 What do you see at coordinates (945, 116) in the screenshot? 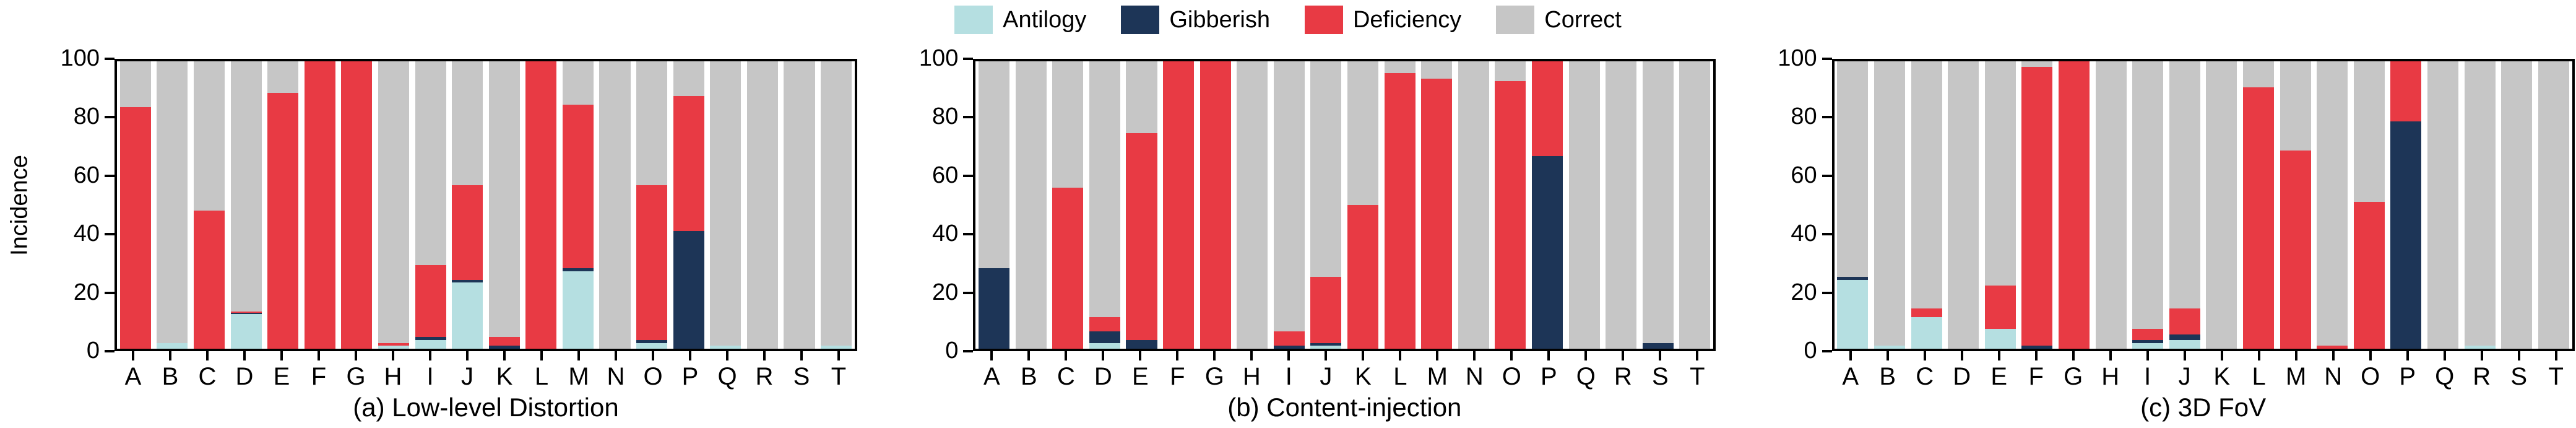
I see `y-tick-label: 80` at bounding box center [945, 116].